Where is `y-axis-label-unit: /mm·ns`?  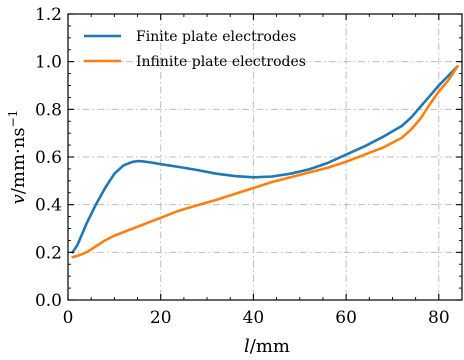 y-axis-label-unit: /mm·ns is located at coordinates (18, 160).